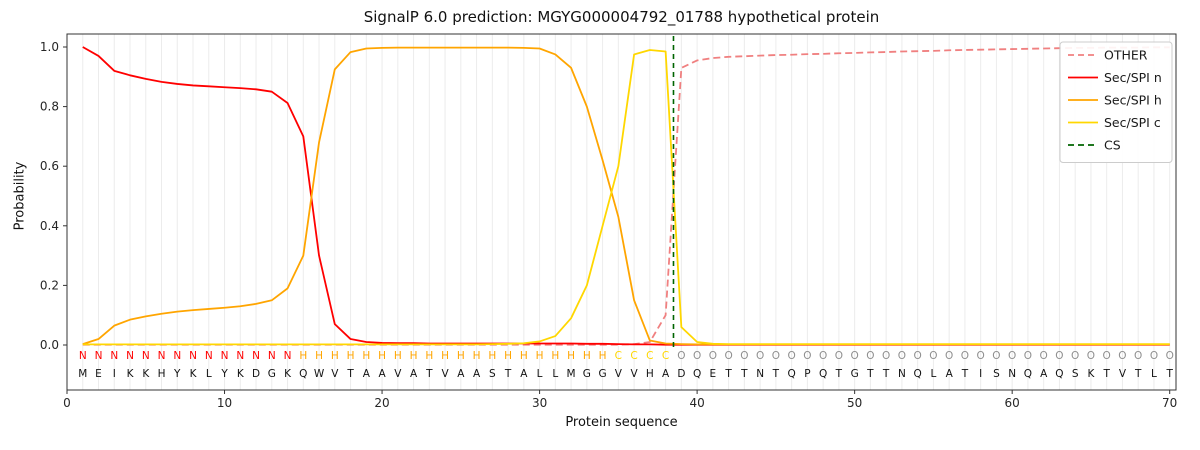 This screenshot has height=450, width=1200. What do you see at coordinates (696, 403) in the screenshot?
I see `x-tick-label: 40` at bounding box center [696, 403].